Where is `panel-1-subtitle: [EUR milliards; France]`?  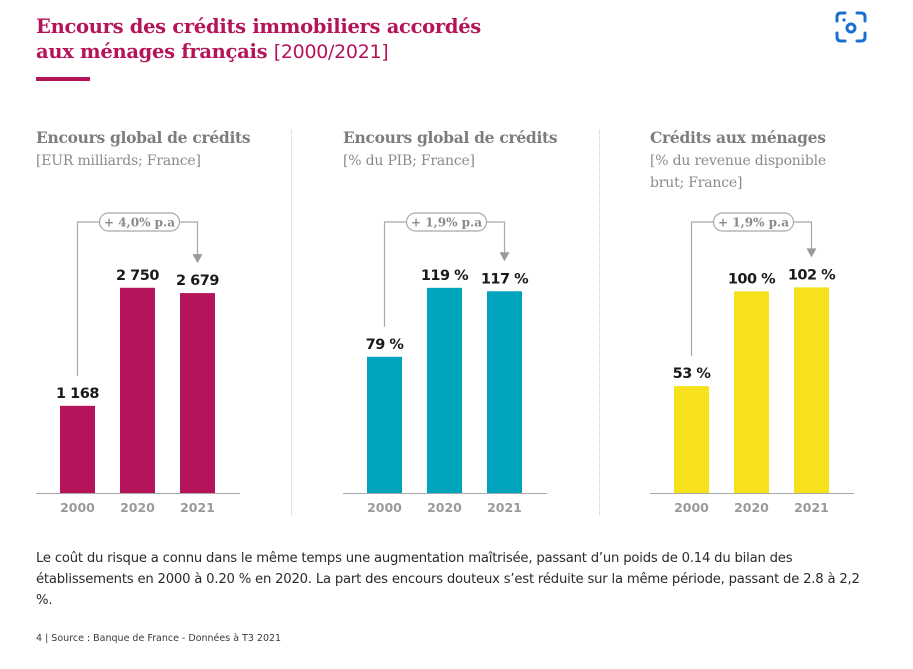 panel-1-subtitle: [EUR milliards; France] is located at coordinates (118, 161).